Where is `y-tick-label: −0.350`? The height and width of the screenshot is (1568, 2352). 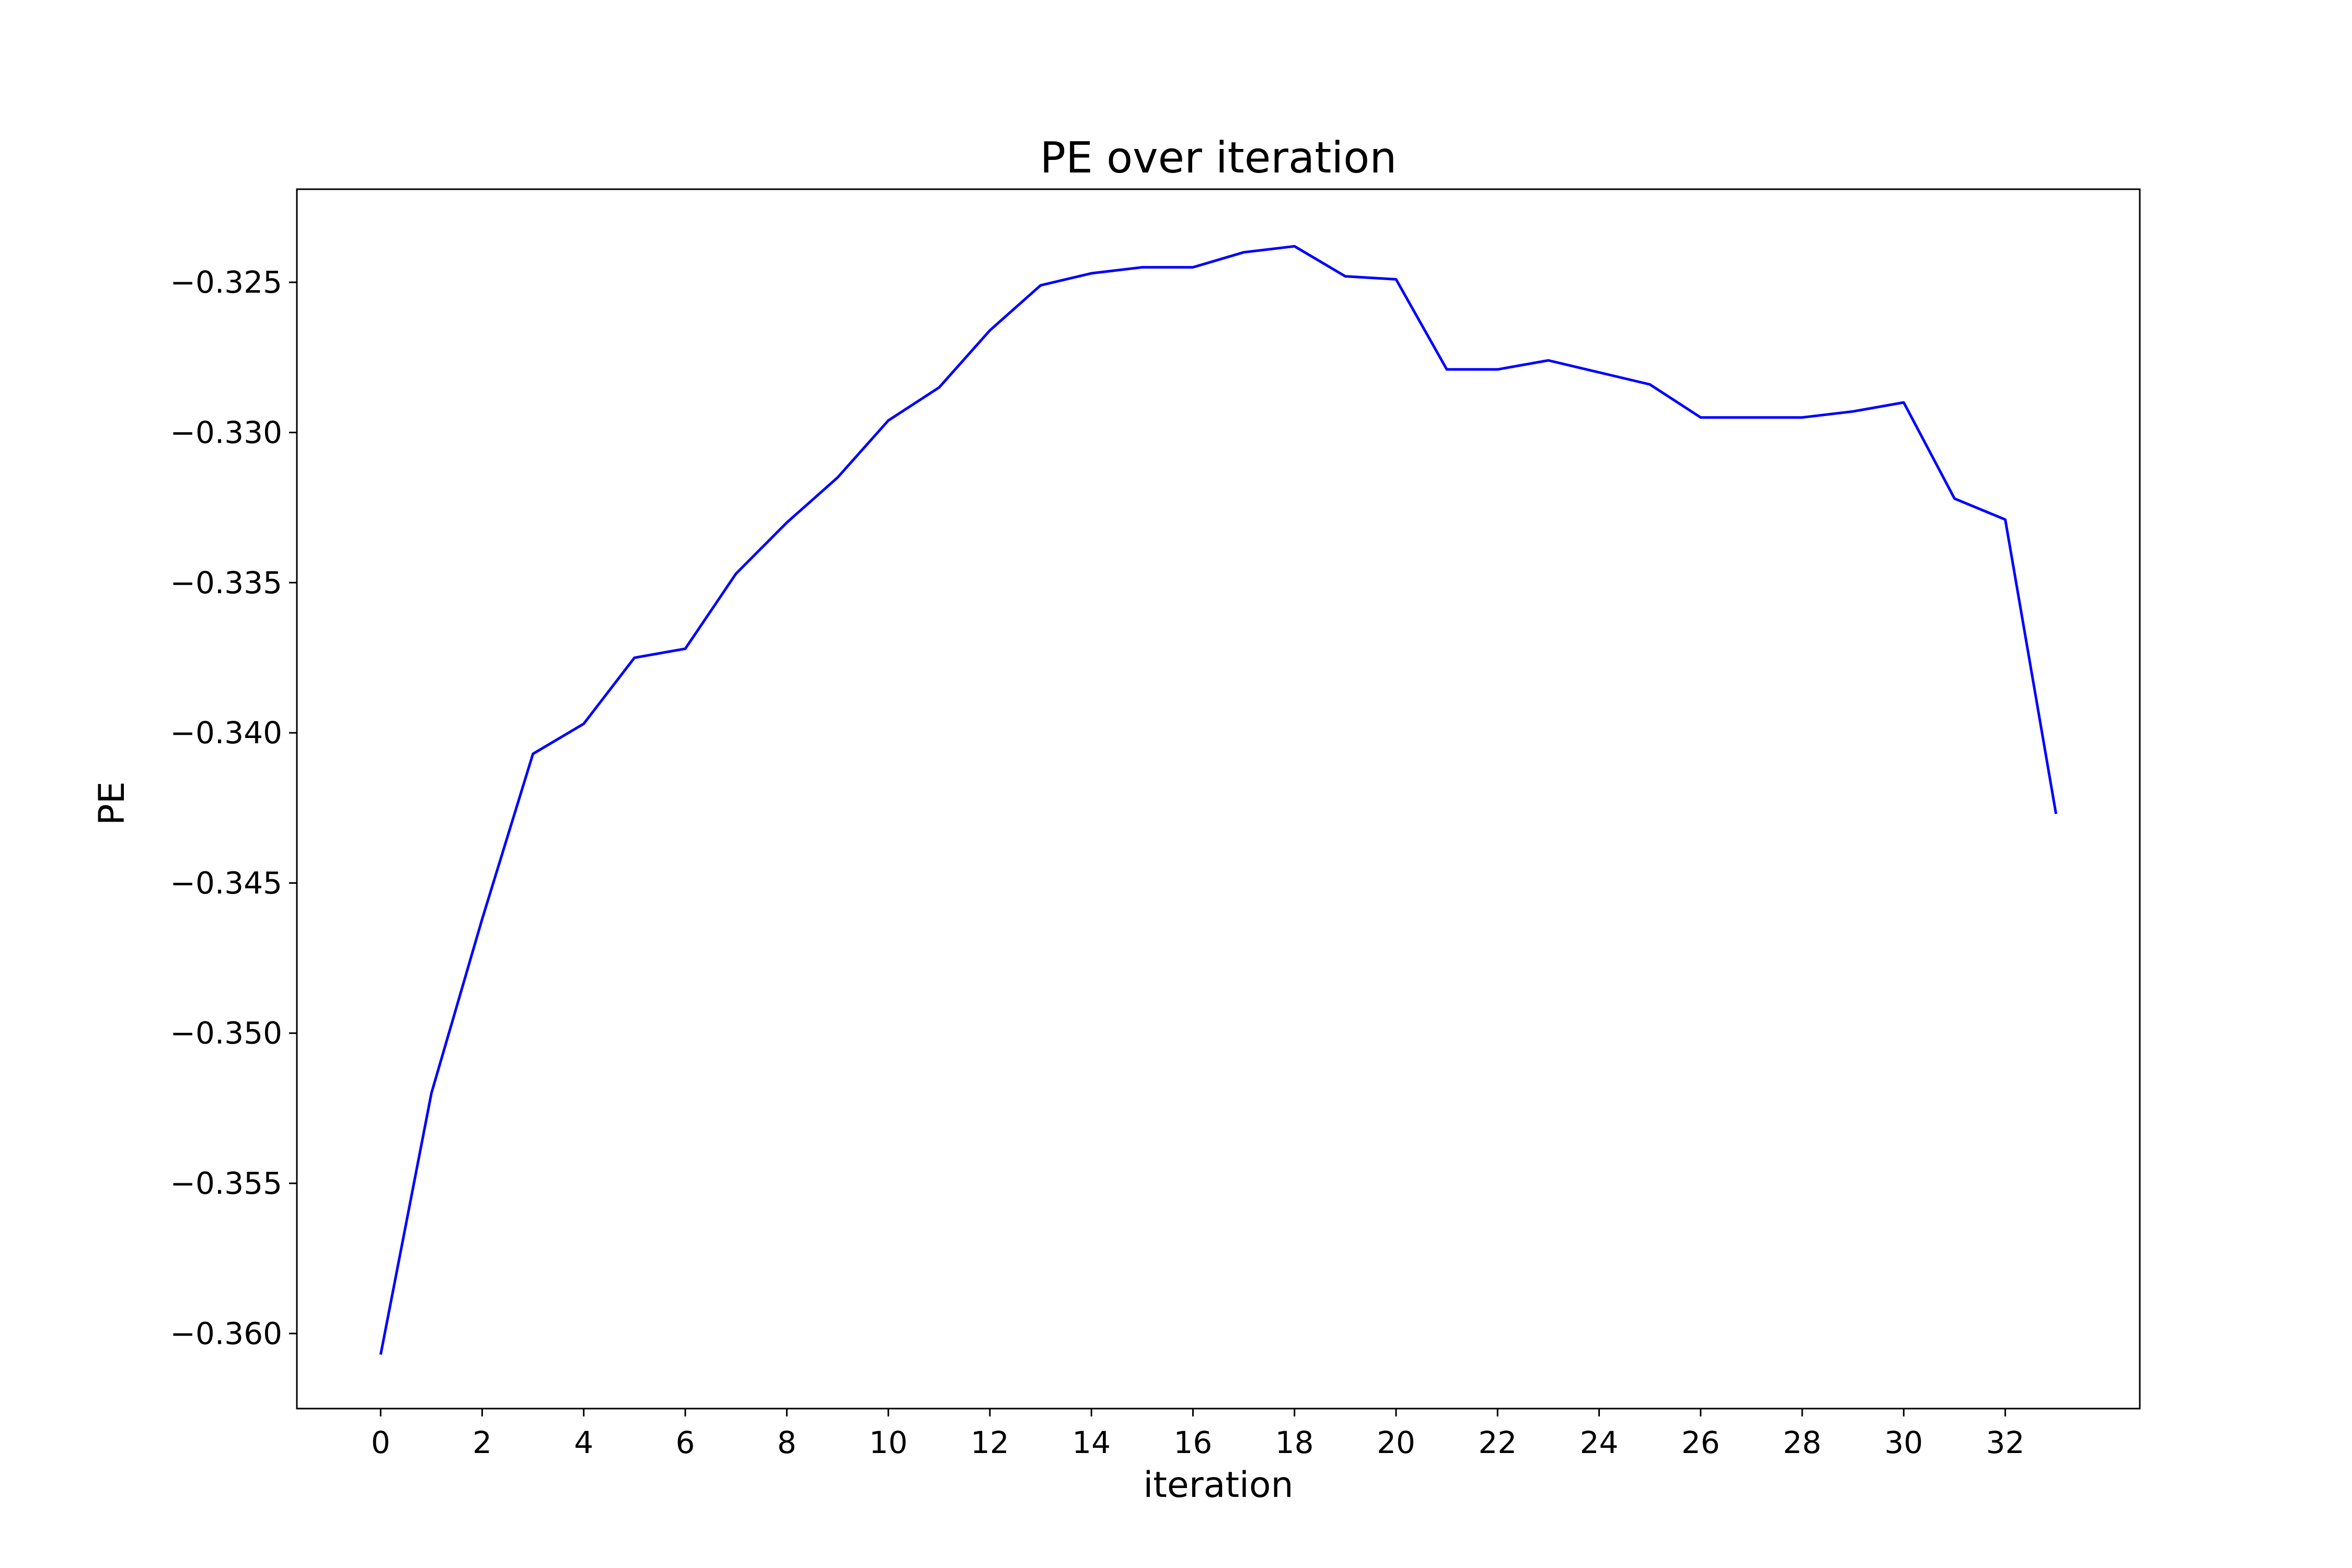
y-tick-label: −0.350 is located at coordinates (226, 1033).